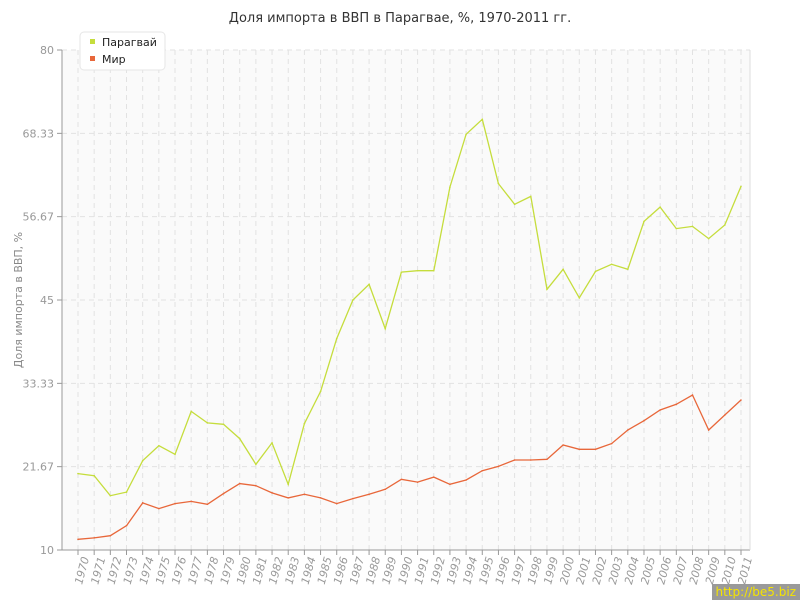  What do you see at coordinates (114, 59) in the screenshot?
I see `legend-label-world: Мир` at bounding box center [114, 59].